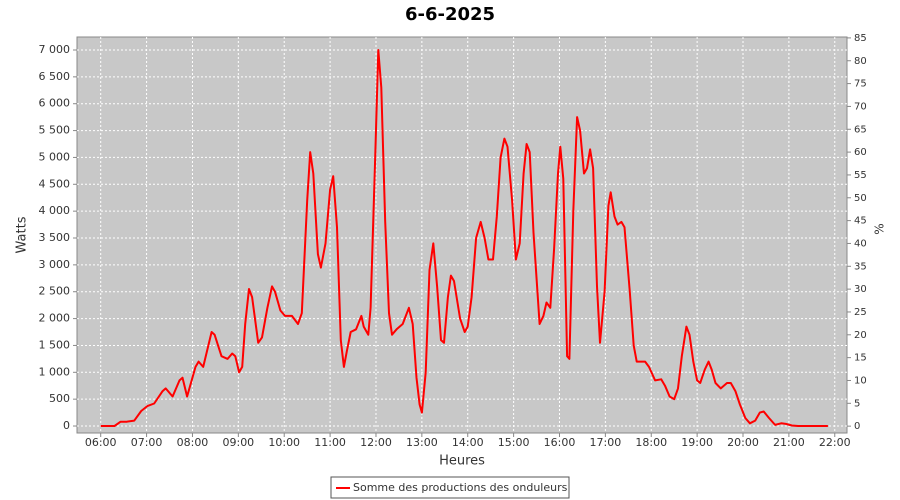 Image resolution: width=900 pixels, height=500 pixels. What do you see at coordinates (422, 442) in the screenshot?
I see `x-tick-label: 13:00` at bounding box center [422, 442].